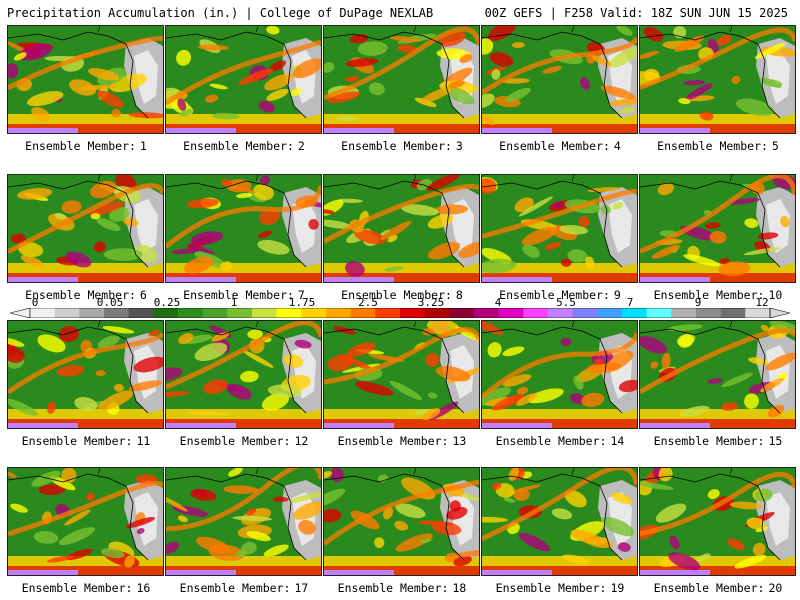  I want to click on ensemble-member-caption: Ensemble Member: 8, so click(402, 295).